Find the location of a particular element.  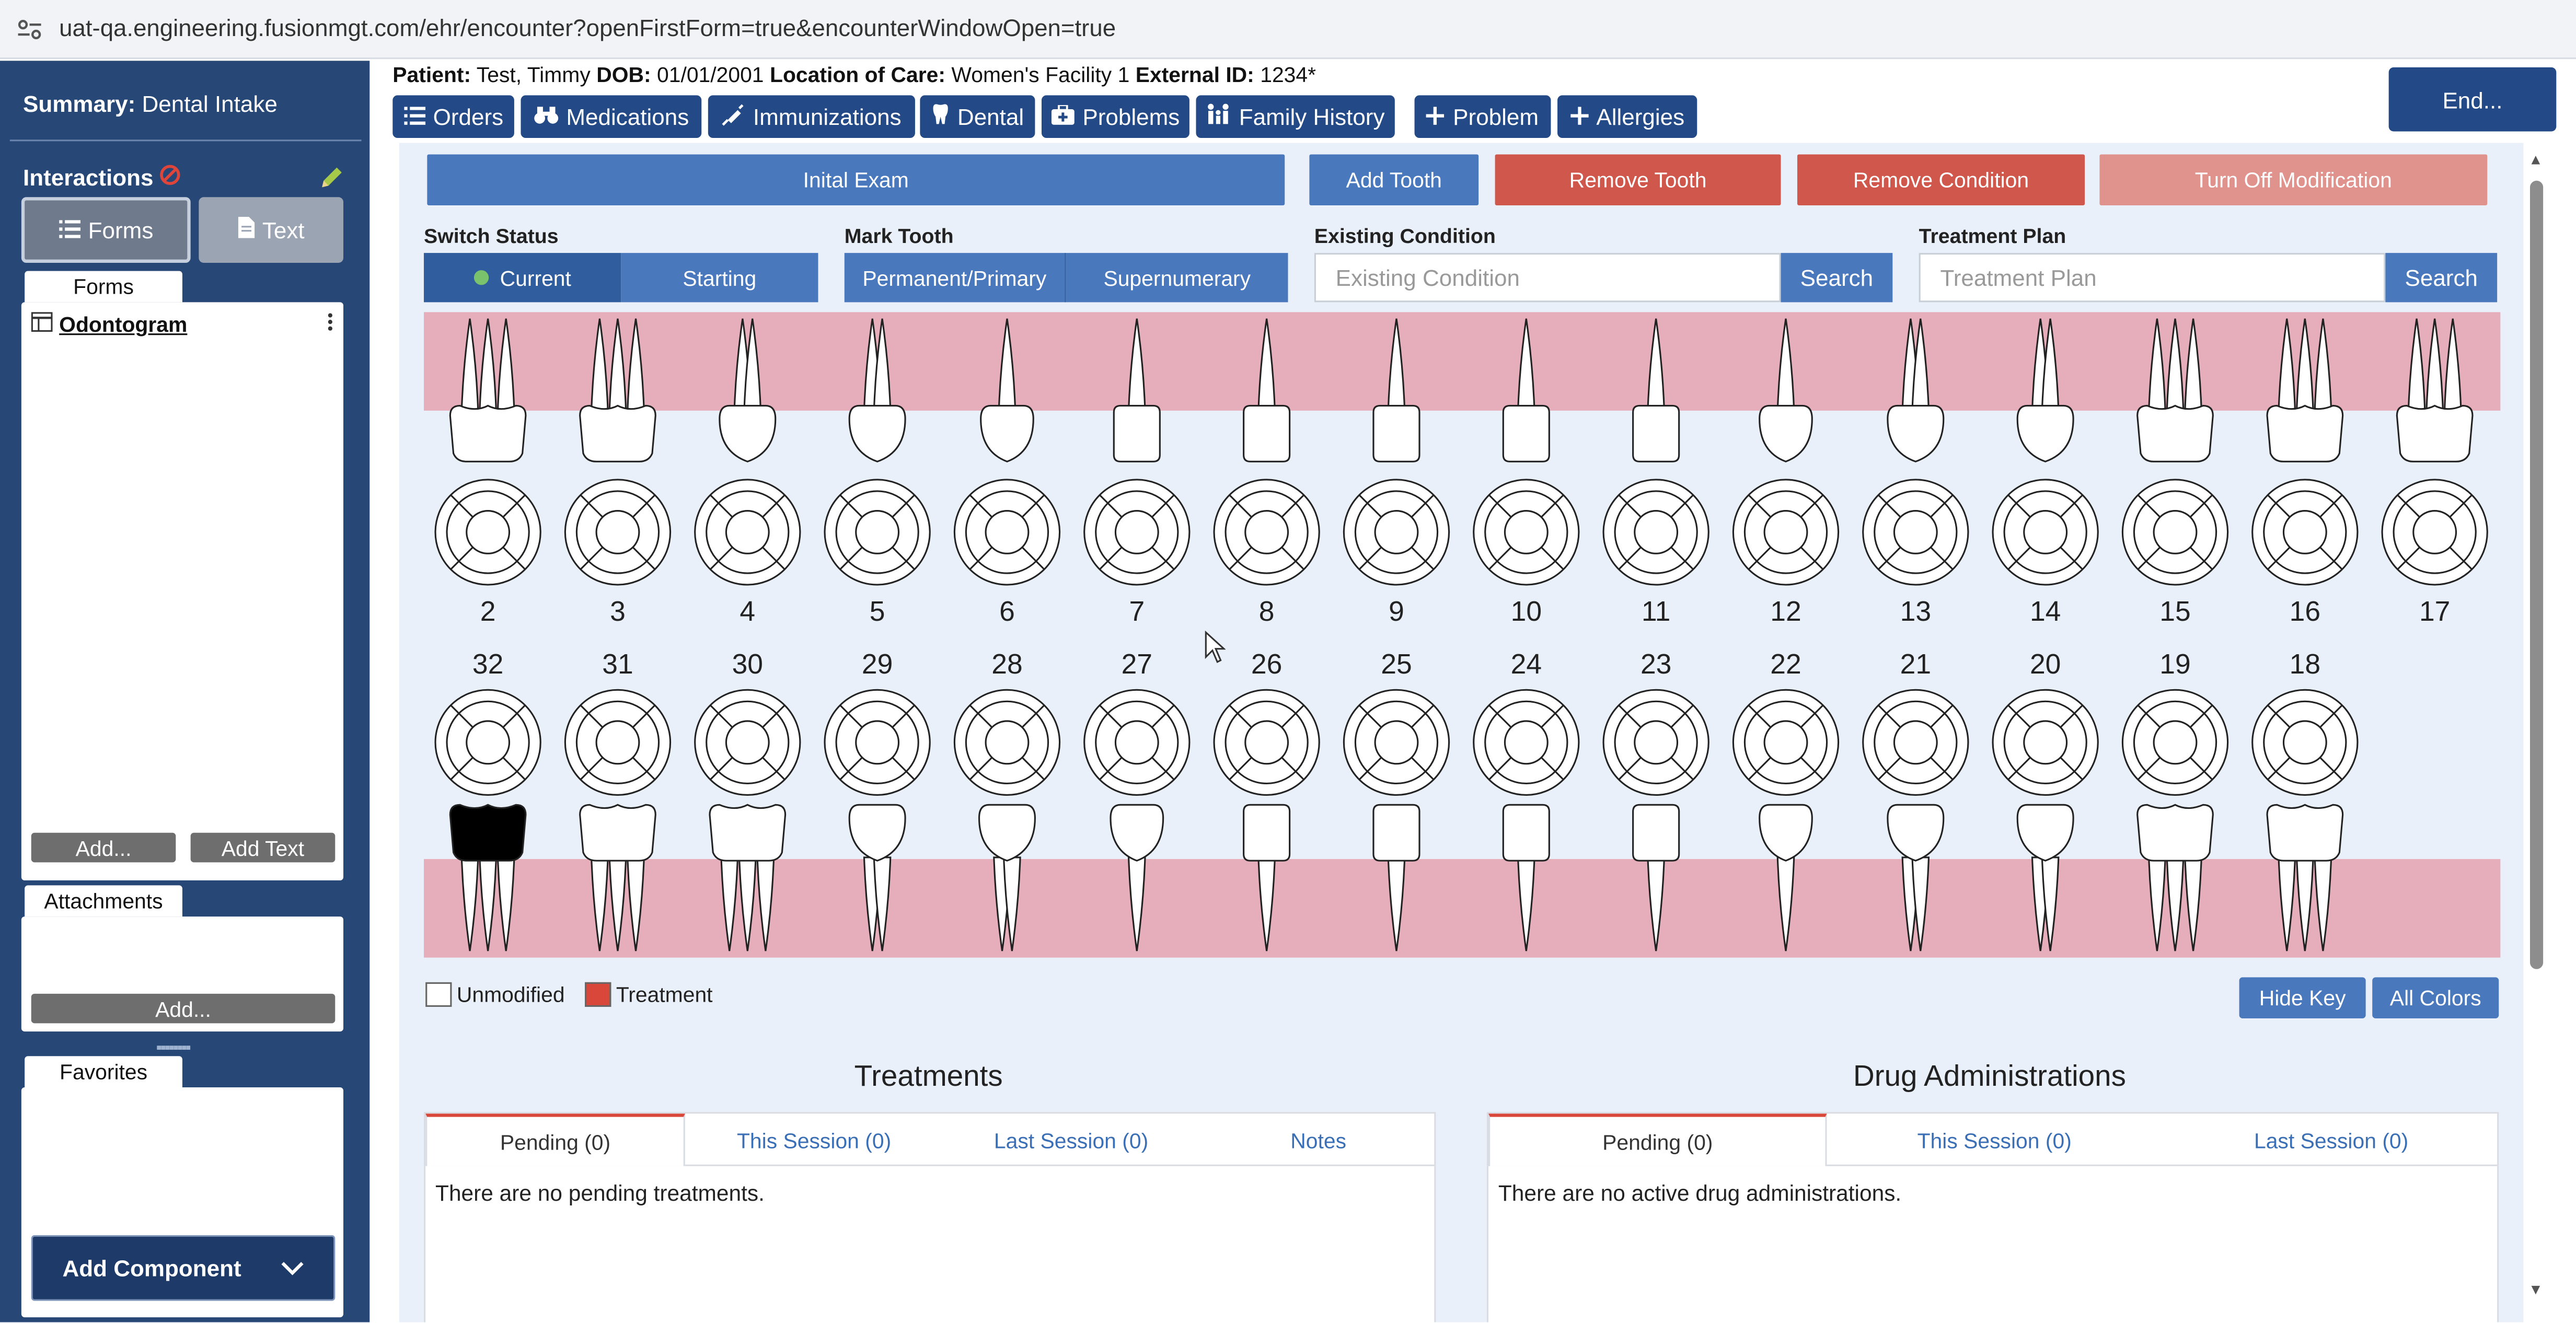

lower-tooth: 22 is located at coordinates (1786, 800).